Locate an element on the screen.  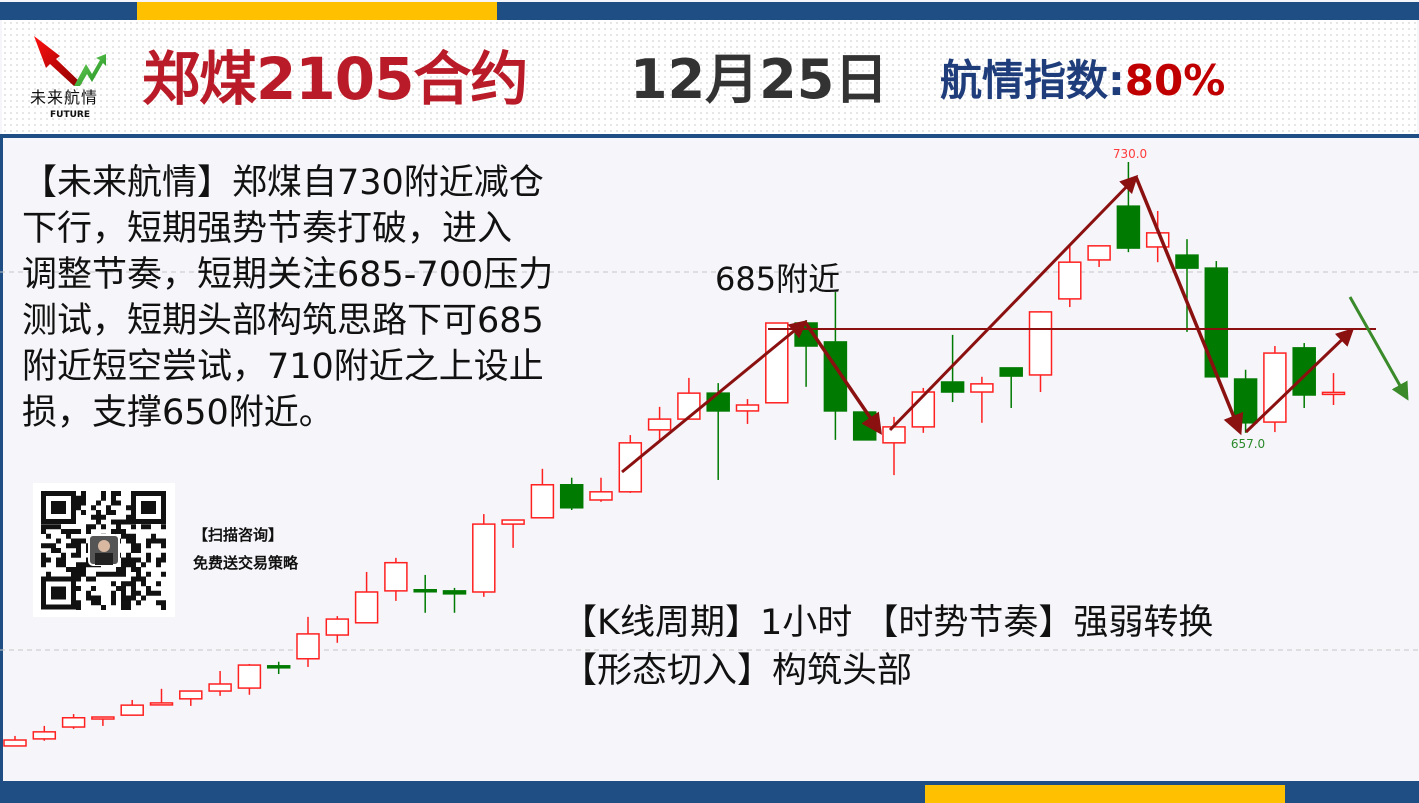
kline-period-info: 【K线周期】1小时 【时势节奏】强弱转换 is located at coordinates (888, 623).